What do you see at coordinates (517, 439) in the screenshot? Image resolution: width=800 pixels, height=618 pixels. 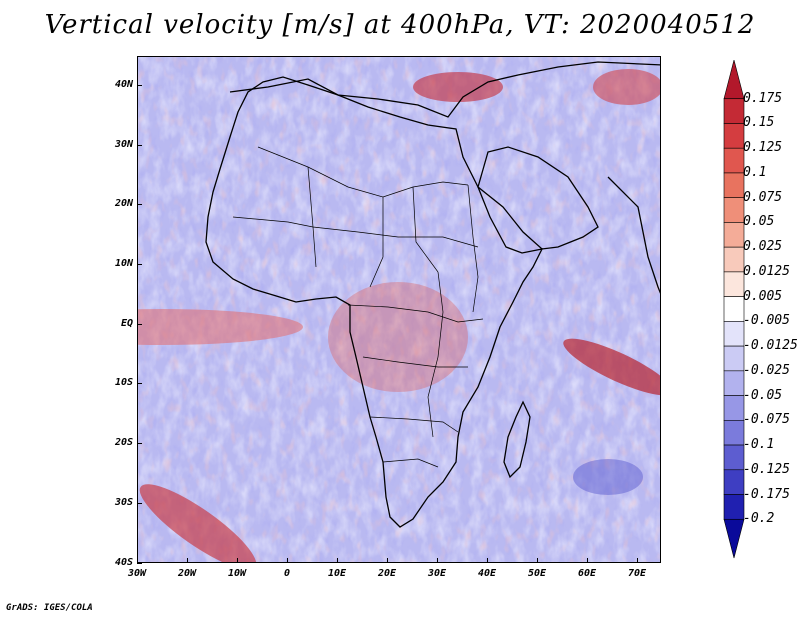 I see `madagascar-coastline` at bounding box center [517, 439].